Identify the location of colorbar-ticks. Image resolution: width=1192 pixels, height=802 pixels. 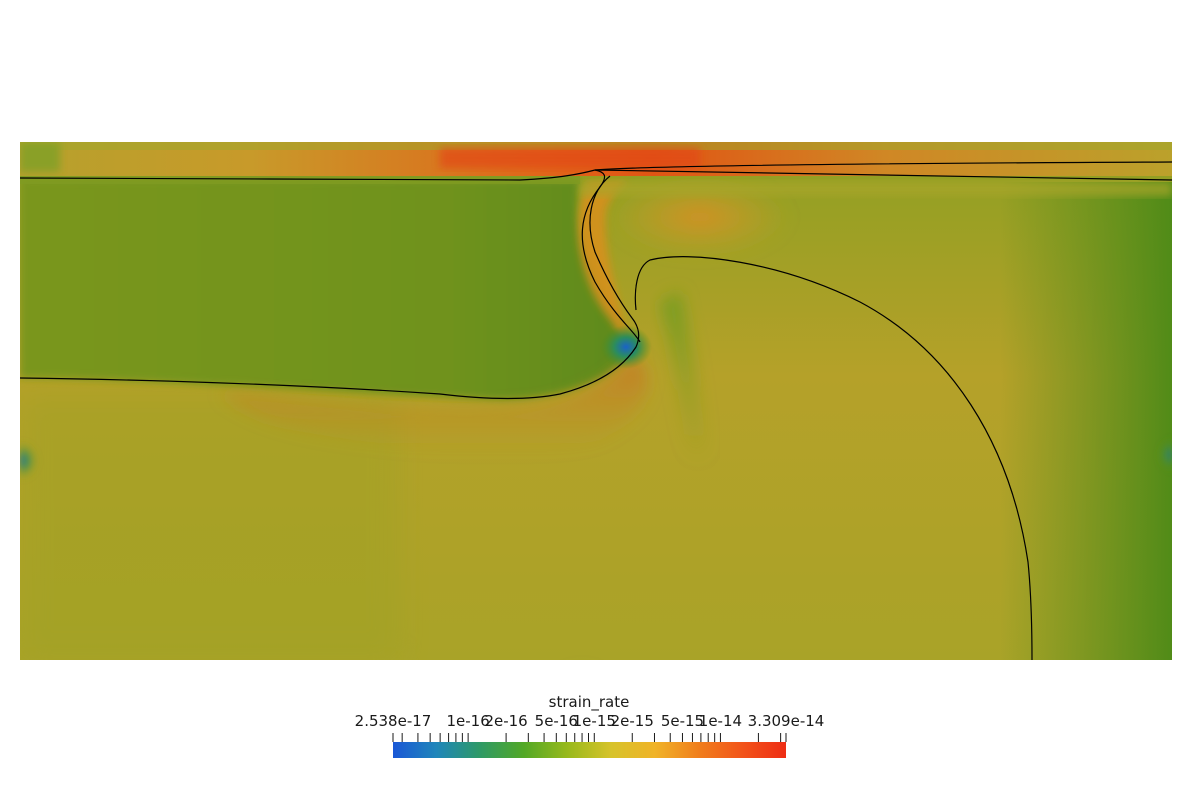
(589, 737).